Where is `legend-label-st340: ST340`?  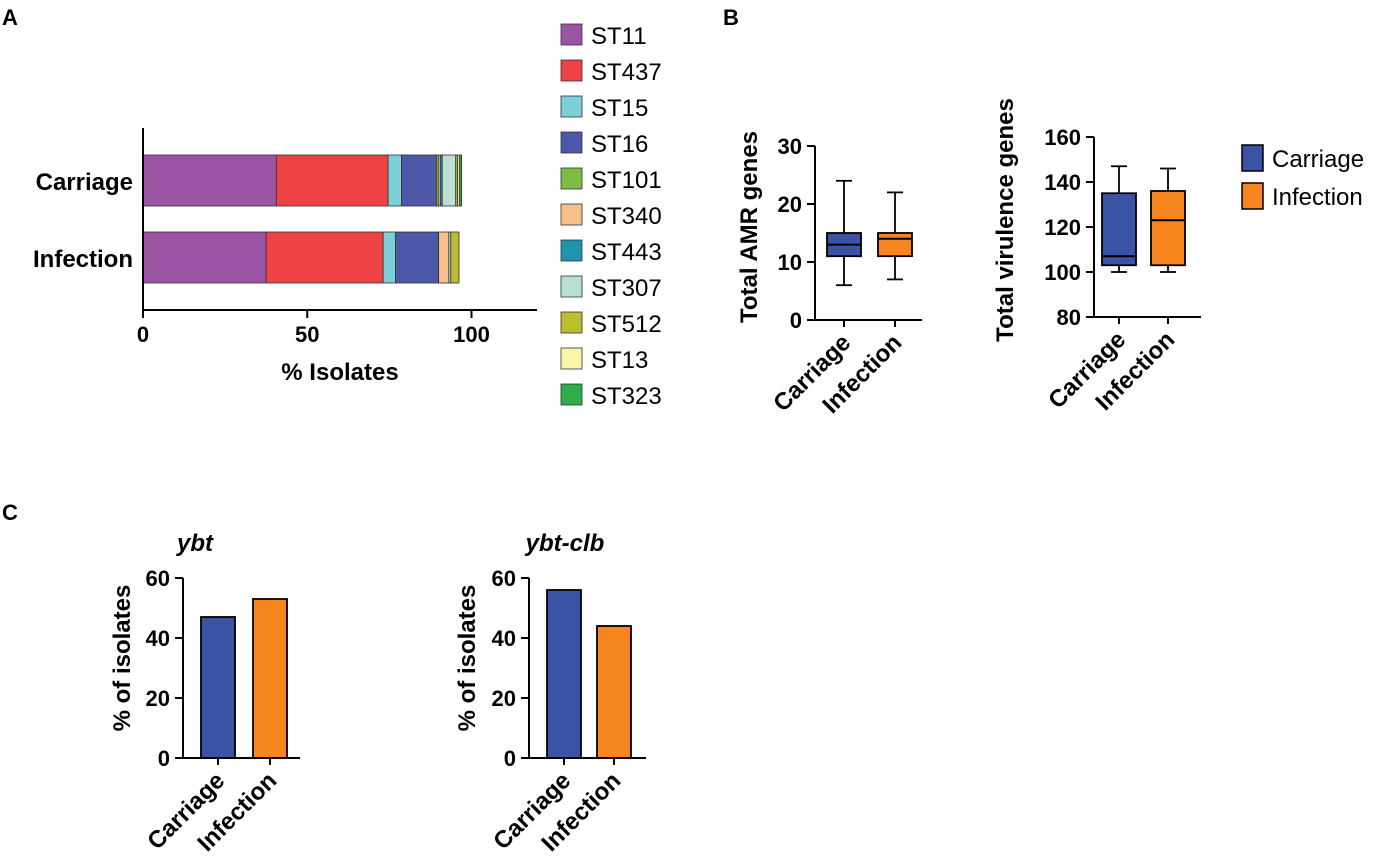
legend-label-st340: ST340 is located at coordinates (626, 216).